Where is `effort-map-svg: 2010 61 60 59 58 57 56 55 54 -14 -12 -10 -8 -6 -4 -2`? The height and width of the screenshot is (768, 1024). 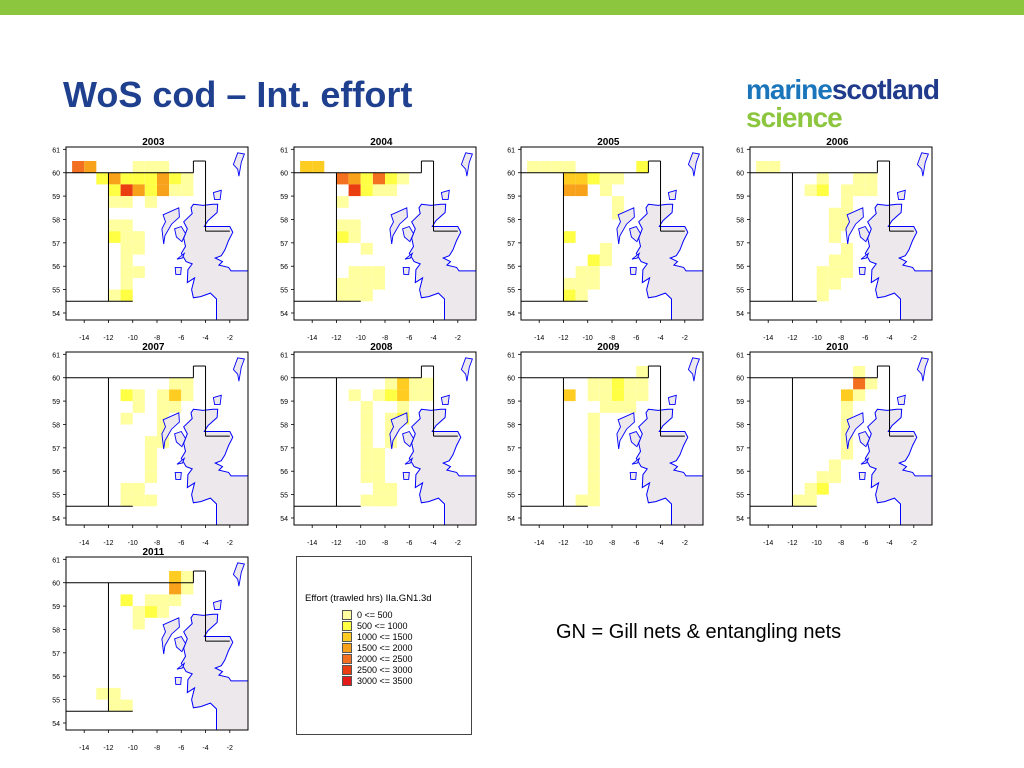
effort-map-svg: 2010 61 60 59 58 57 56 55 54 -14 -12 -10 -8 -6 -4 -2 is located at coordinates (834, 444).